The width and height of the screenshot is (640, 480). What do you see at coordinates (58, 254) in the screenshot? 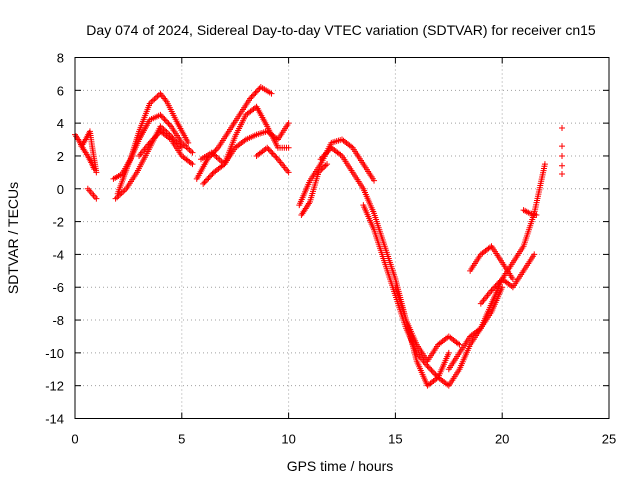
I see `y-tick-label: -4` at bounding box center [58, 254].